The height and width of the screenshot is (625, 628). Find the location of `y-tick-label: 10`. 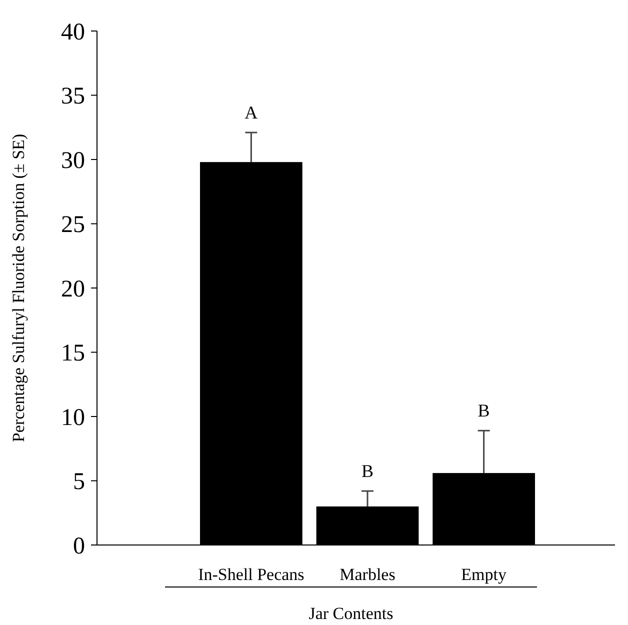

y-tick-label: 10 is located at coordinates (73, 417).